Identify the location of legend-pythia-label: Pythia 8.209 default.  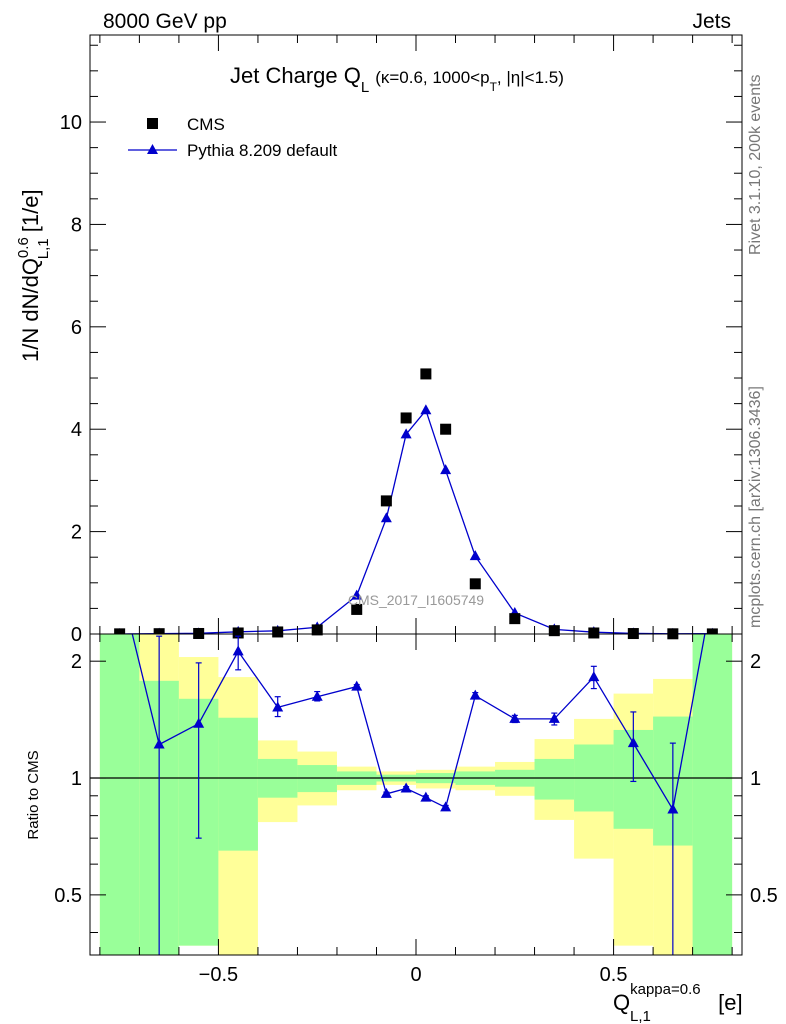
(262, 150).